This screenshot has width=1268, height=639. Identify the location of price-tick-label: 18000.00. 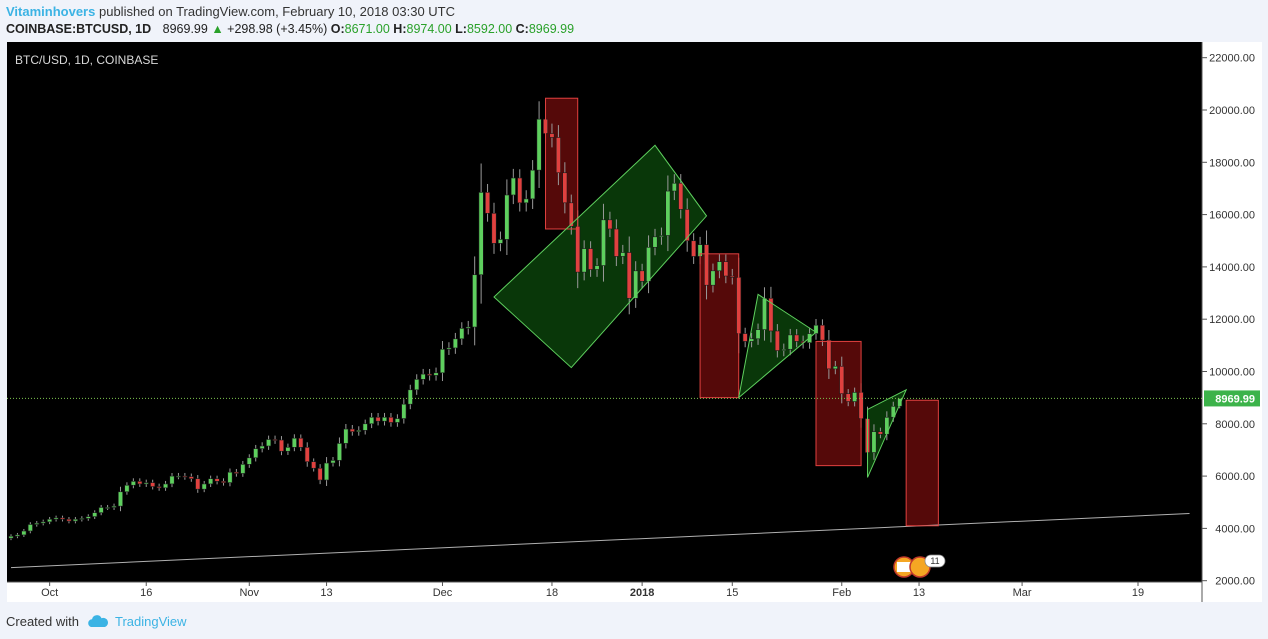
(1232, 163).